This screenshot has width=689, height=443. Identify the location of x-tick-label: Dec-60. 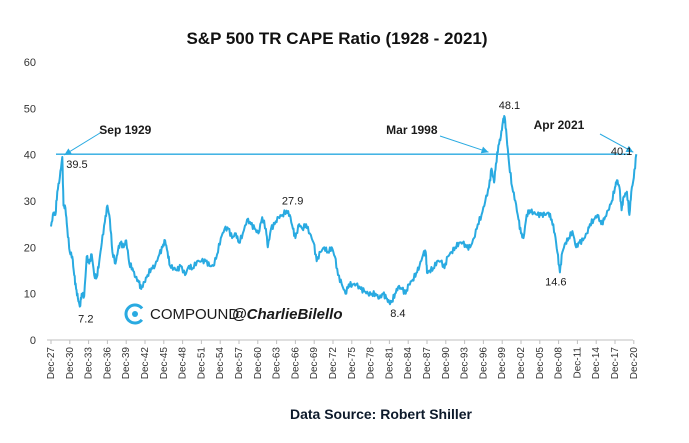
(258, 363).